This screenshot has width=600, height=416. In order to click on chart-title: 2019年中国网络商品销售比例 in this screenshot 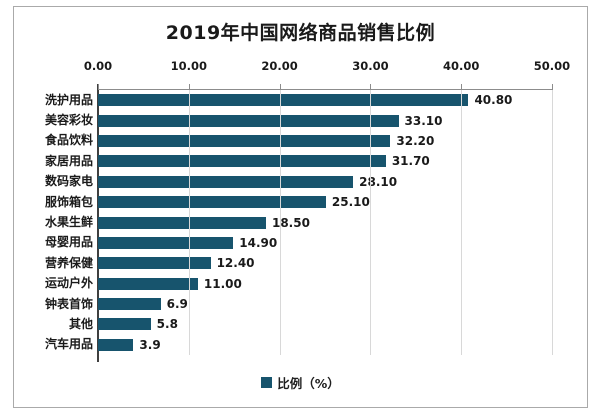, I will do `click(300, 33)`.